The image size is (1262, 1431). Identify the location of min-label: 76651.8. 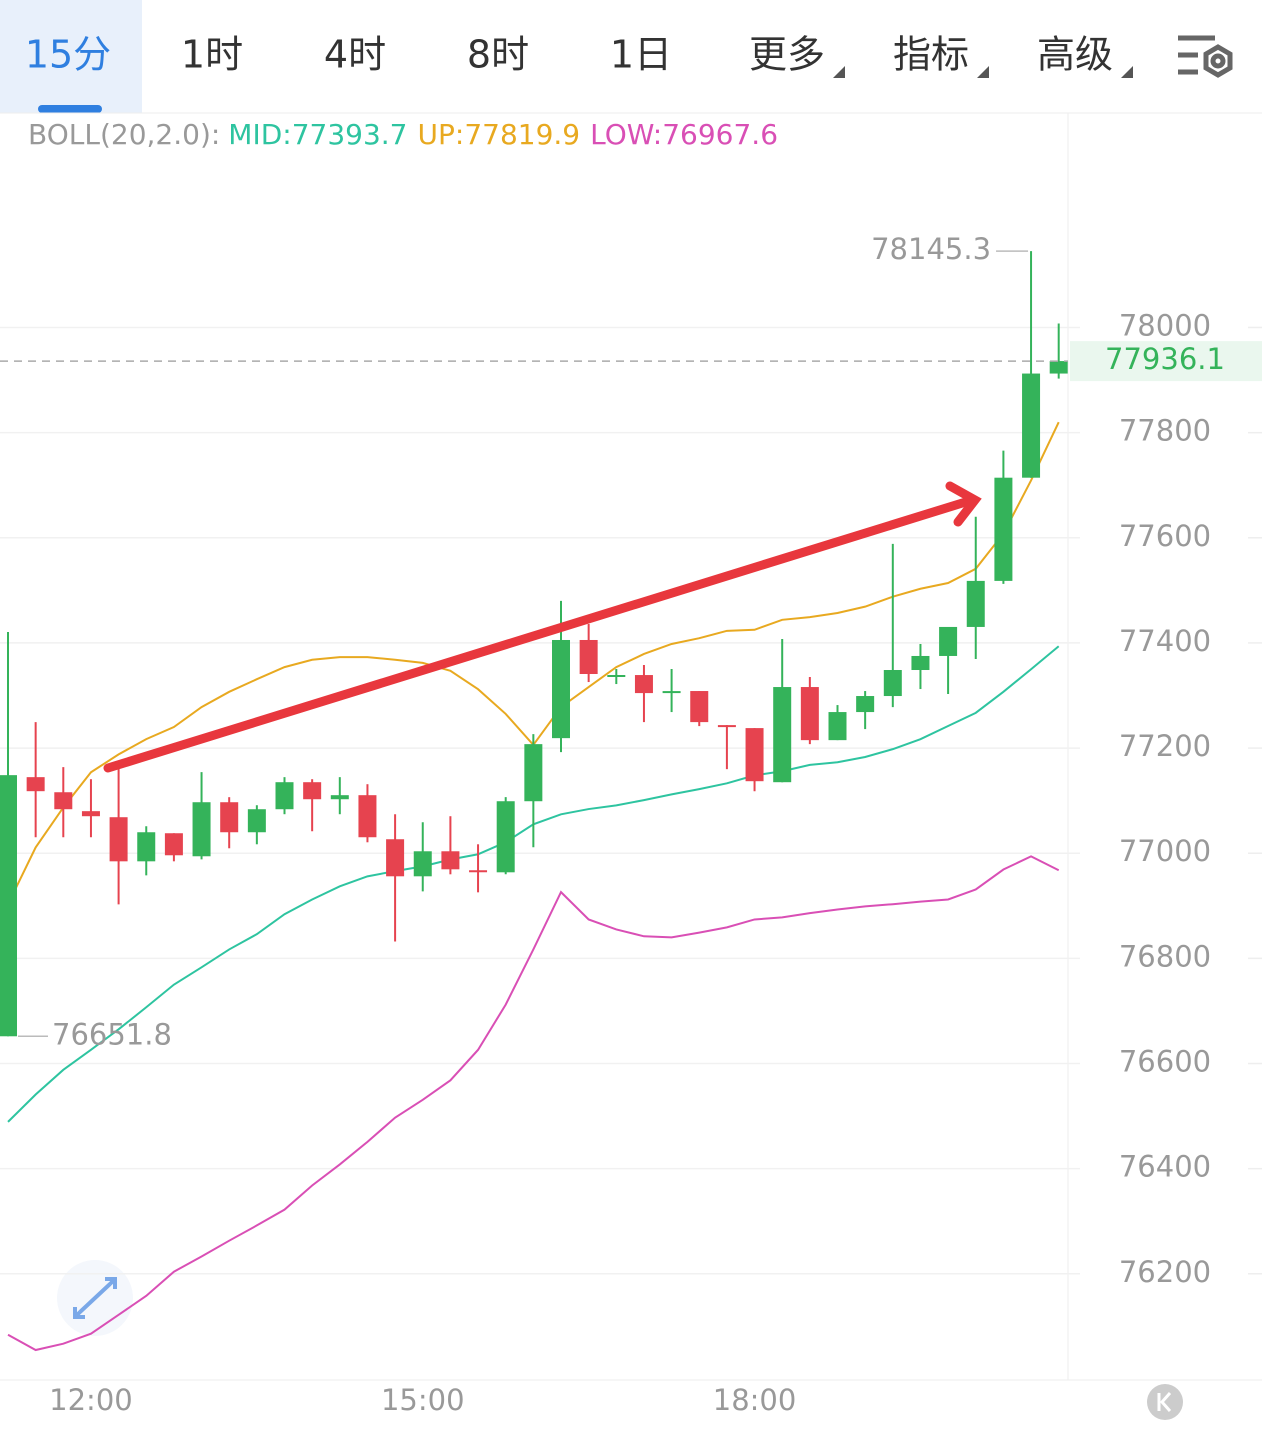
(112, 1034).